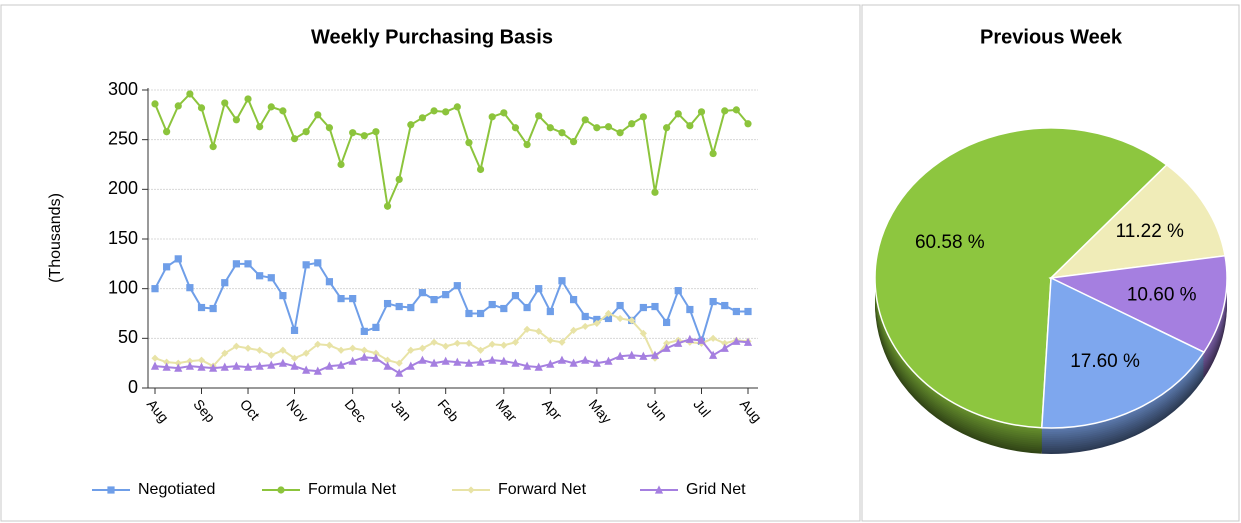 This screenshot has width=1241, height=523. I want to click on pie-label: 10.60 %, so click(1162, 295).